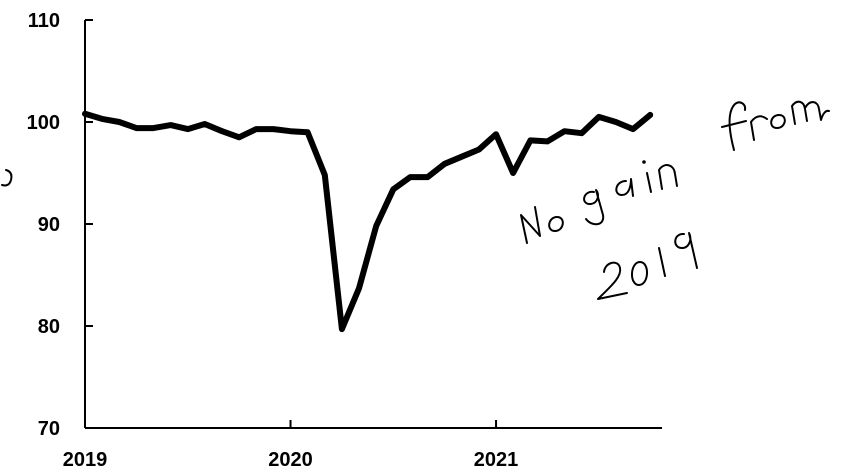 This screenshot has height=472, width=844. What do you see at coordinates (290, 460) in the screenshot?
I see `x-tick-label: 2020` at bounding box center [290, 460].